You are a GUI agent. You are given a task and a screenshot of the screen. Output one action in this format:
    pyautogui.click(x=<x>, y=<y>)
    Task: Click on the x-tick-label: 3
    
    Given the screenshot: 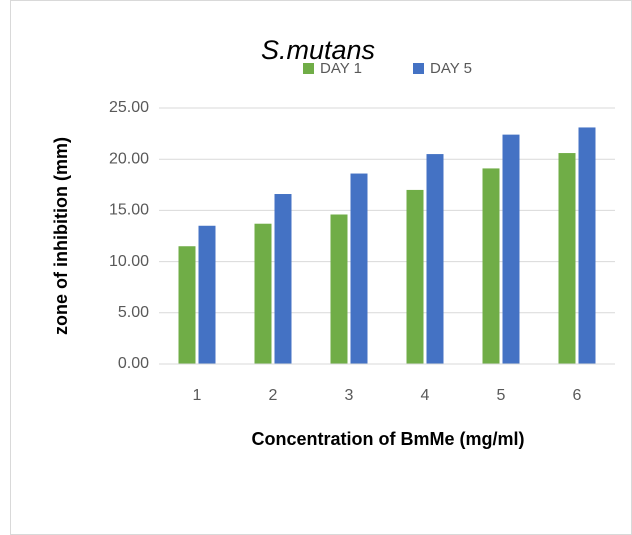 What is the action you would take?
    pyautogui.click(x=349, y=395)
    